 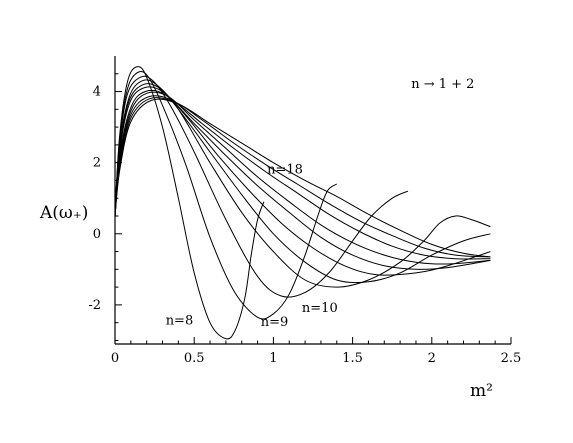 What do you see at coordinates (97, 92) in the screenshot?
I see `y-tick-label: 4` at bounding box center [97, 92].